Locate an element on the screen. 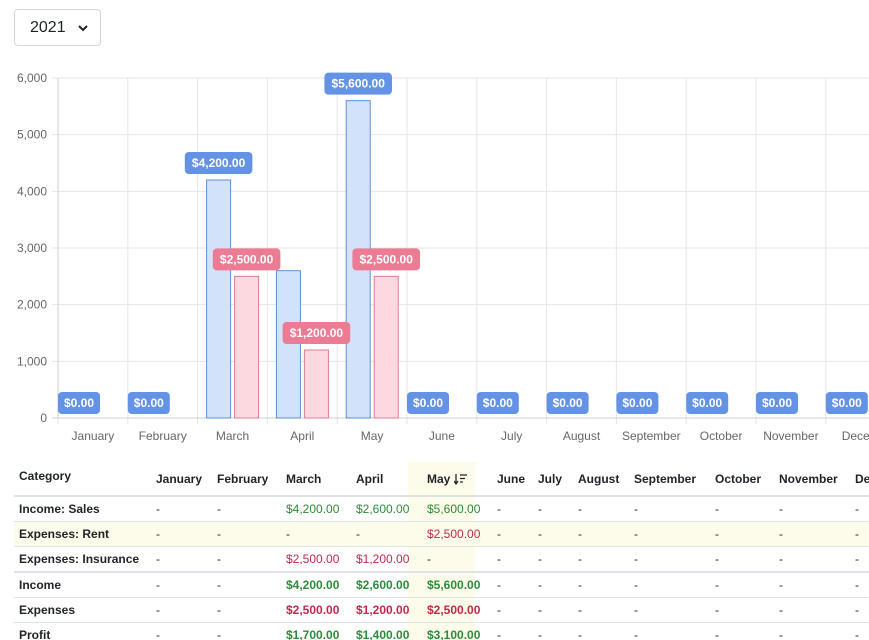 The height and width of the screenshot is (640, 869). x-tick-label: February is located at coordinates (163, 436).